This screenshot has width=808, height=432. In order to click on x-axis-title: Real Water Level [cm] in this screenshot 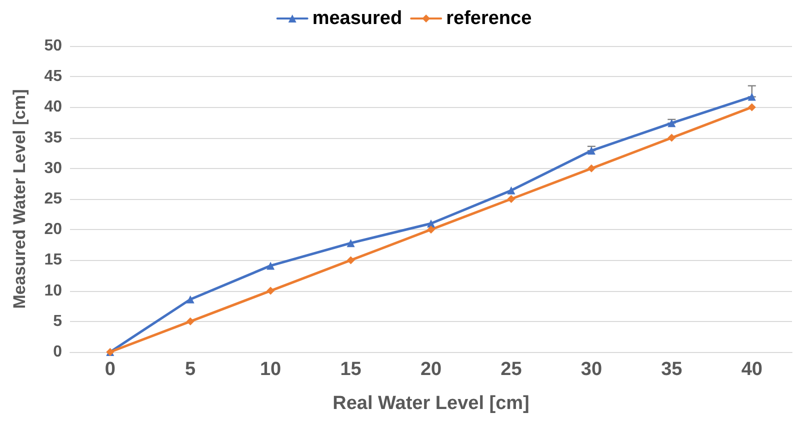, I will do `click(431, 403)`.